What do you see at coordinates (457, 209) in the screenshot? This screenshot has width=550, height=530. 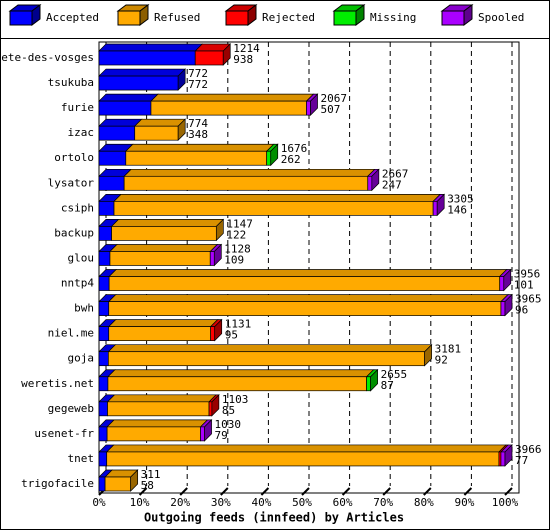 I see `accepted-label: 146` at bounding box center [457, 209].